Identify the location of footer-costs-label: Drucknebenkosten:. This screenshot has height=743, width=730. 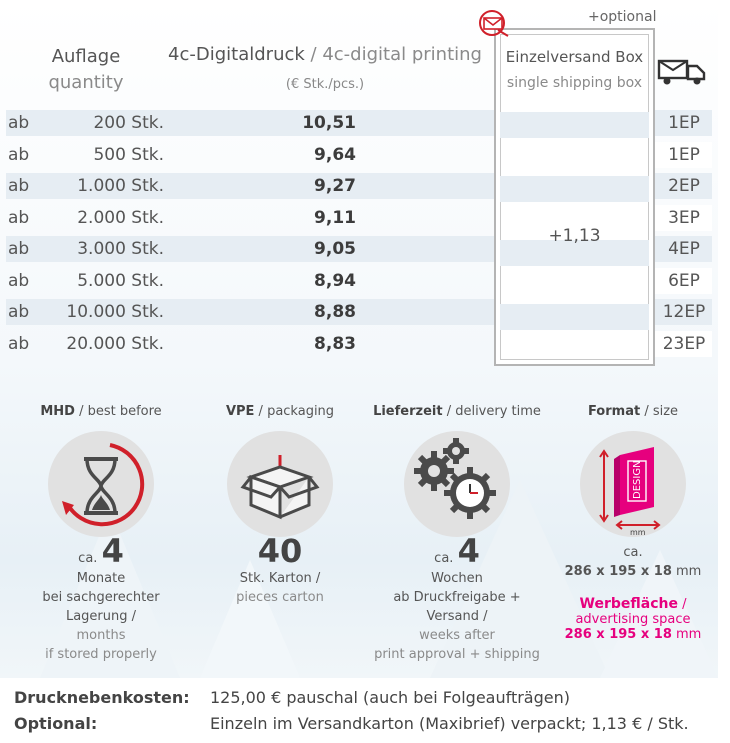
(102, 697).